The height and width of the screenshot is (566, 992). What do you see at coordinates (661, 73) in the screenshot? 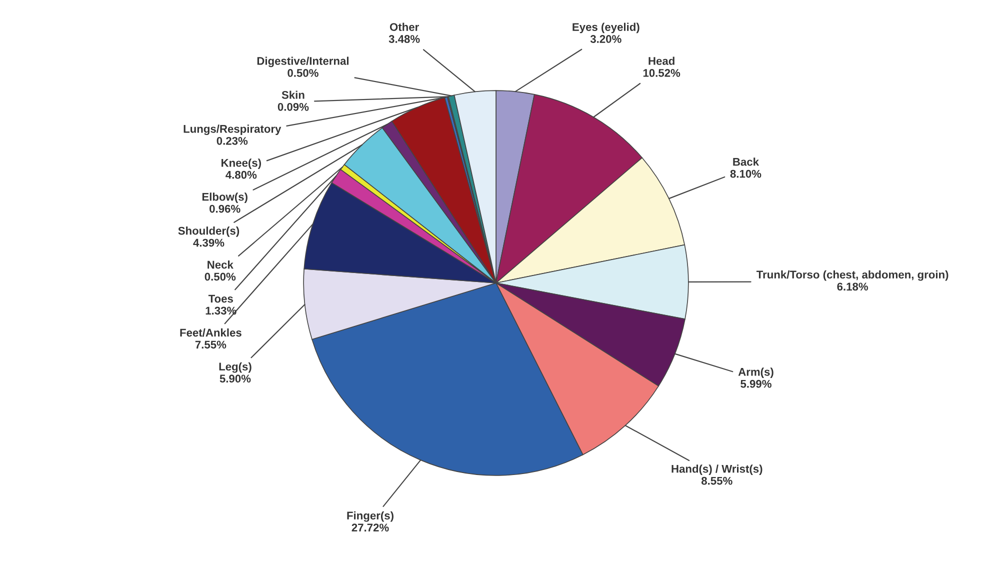
I see `data-label: 10.52%` at bounding box center [661, 73].